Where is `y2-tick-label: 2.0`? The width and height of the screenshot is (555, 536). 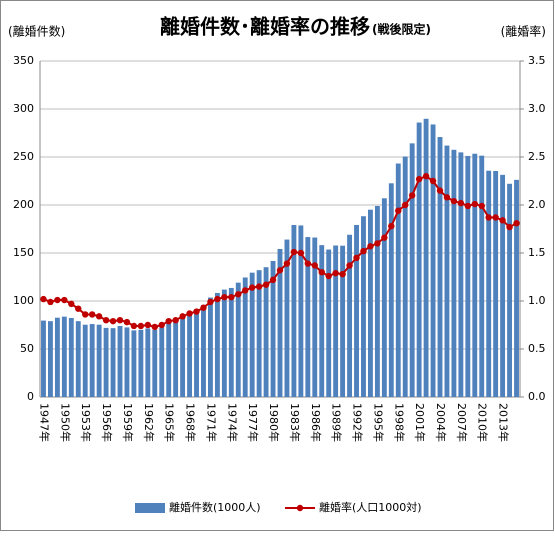
y2-tick-label: 2.0 is located at coordinates (537, 204).